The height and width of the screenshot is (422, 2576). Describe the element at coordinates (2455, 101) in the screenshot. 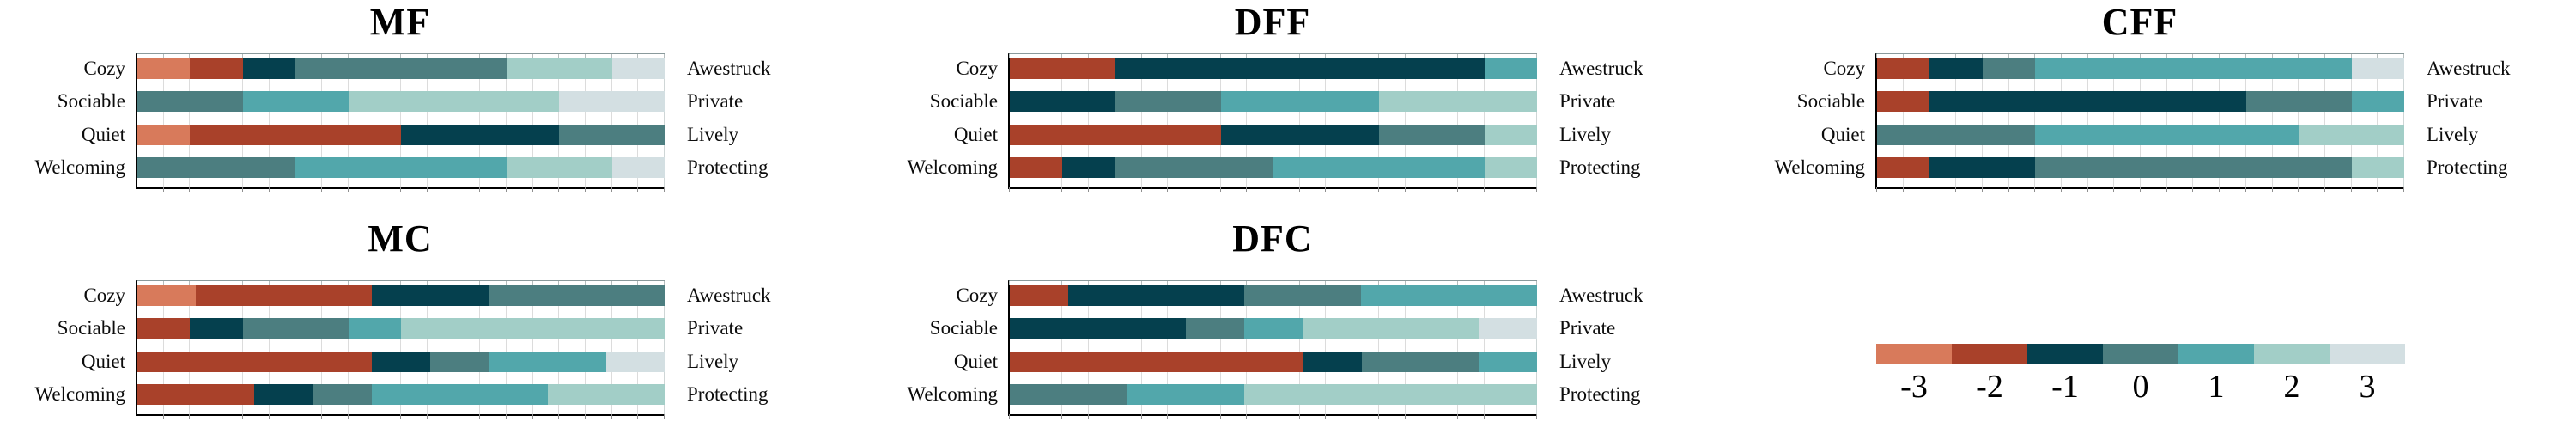

I see `row-label-right-Private: Private` at that location.